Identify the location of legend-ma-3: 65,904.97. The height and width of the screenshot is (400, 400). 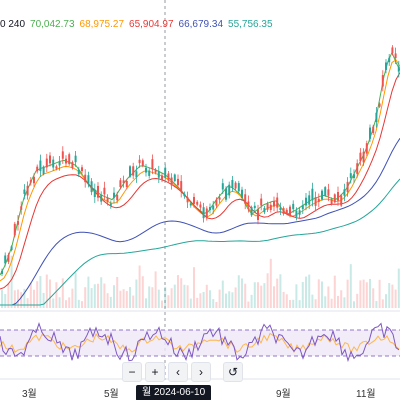
(151, 24).